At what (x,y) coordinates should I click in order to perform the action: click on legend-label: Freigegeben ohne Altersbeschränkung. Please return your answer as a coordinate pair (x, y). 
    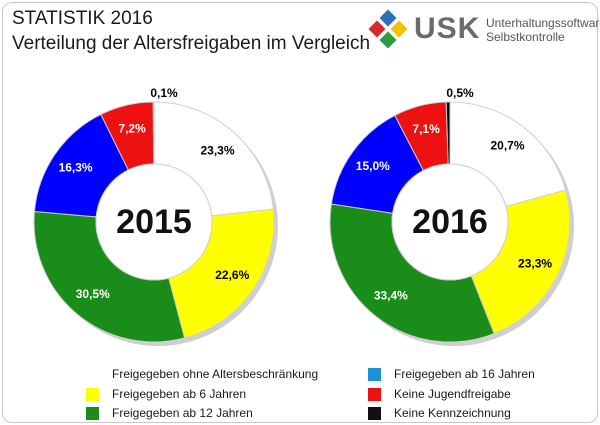
    Looking at the image, I should click on (215, 374).